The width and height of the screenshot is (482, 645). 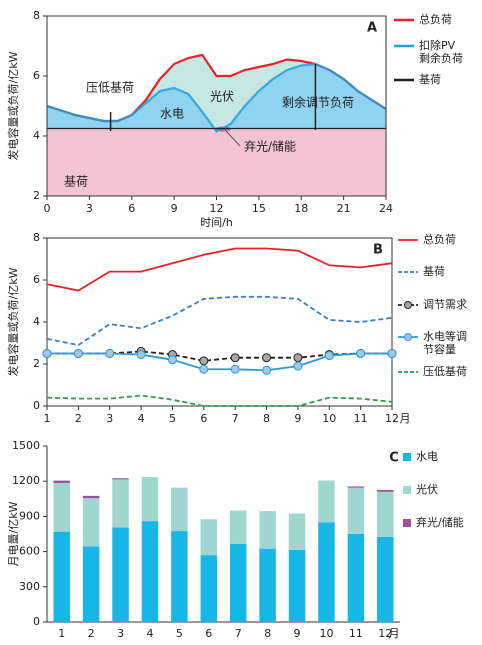 I want to click on annotation: 剩余调节负荷, so click(x=318, y=102).